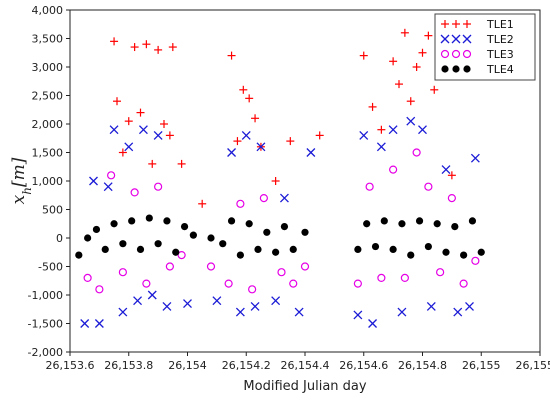 The height and width of the screenshot is (400, 550). What do you see at coordinates (45, 352) in the screenshot?
I see `y-tick-label: -2,000` at bounding box center [45, 352].